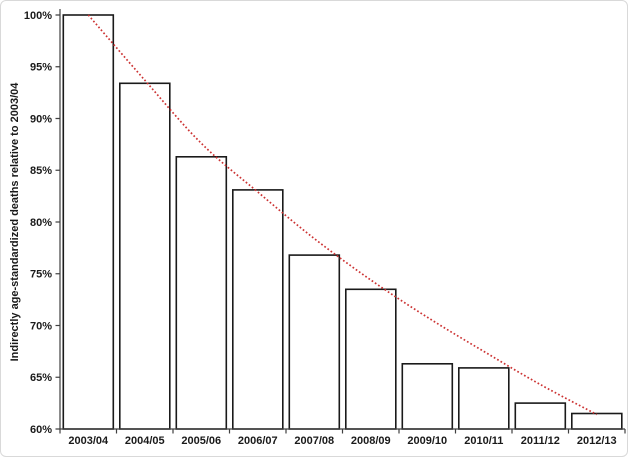 The image size is (628, 457). What do you see at coordinates (41, 378) in the screenshot?
I see `y-tick-label: 65%` at bounding box center [41, 378].